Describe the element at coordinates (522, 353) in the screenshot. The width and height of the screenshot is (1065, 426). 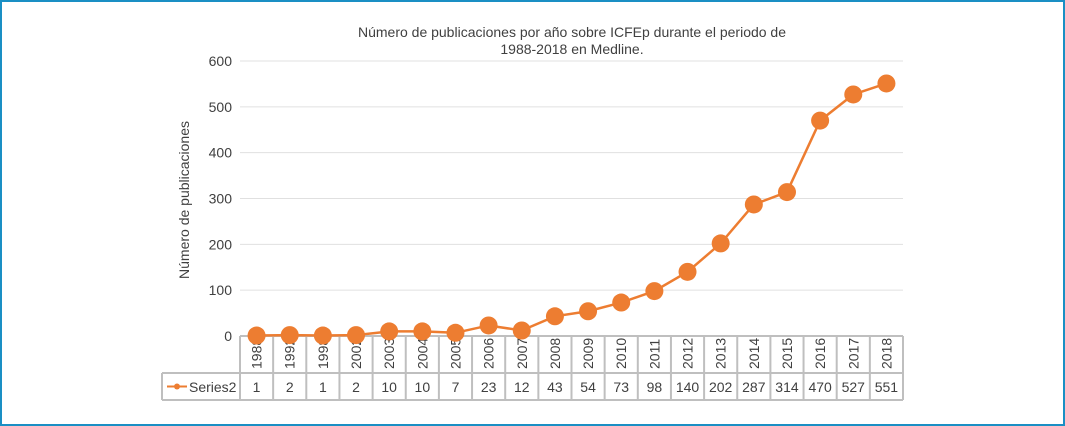
I see `x-tick-label: 2007` at that location.